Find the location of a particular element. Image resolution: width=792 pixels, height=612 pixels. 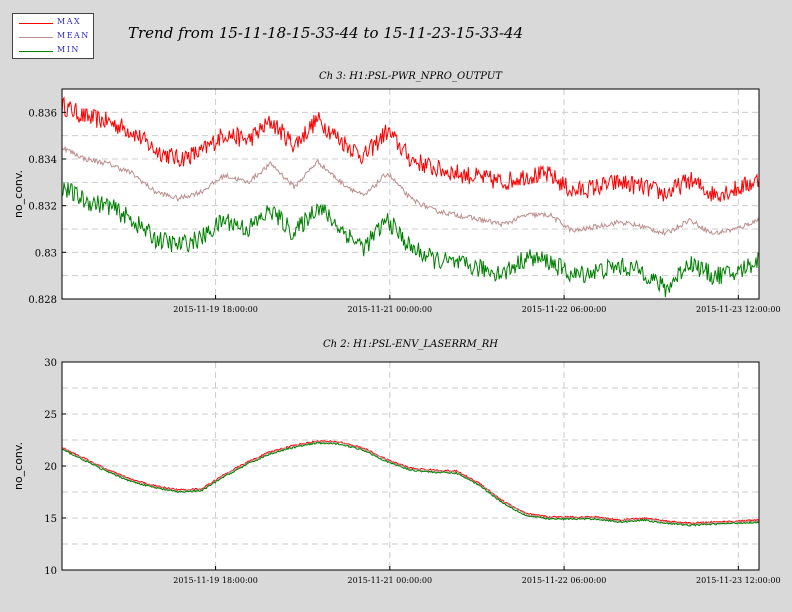

y-tick-label: 0.832 is located at coordinates (42, 207).